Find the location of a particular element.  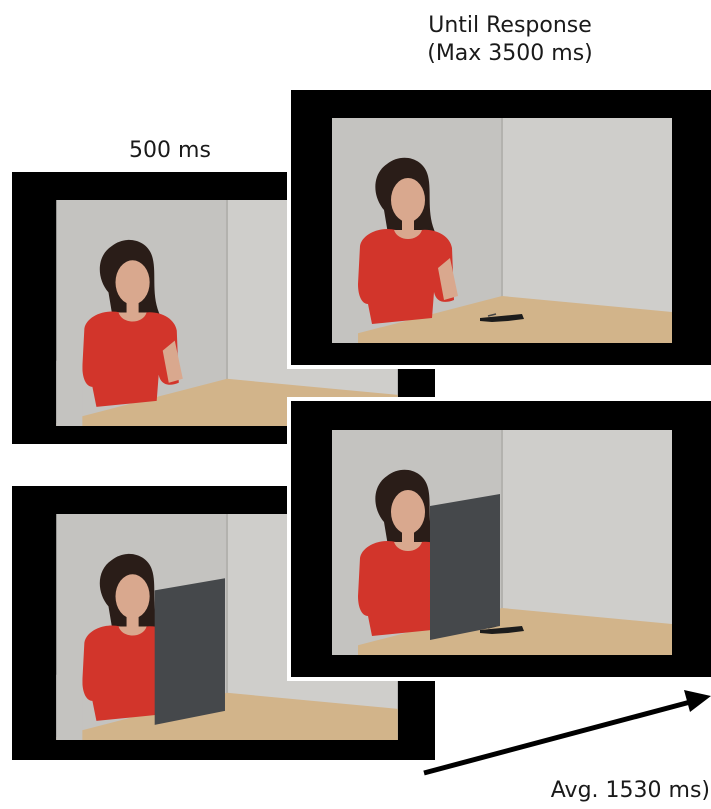

arrow-head-icon is located at coordinates (697, 701).